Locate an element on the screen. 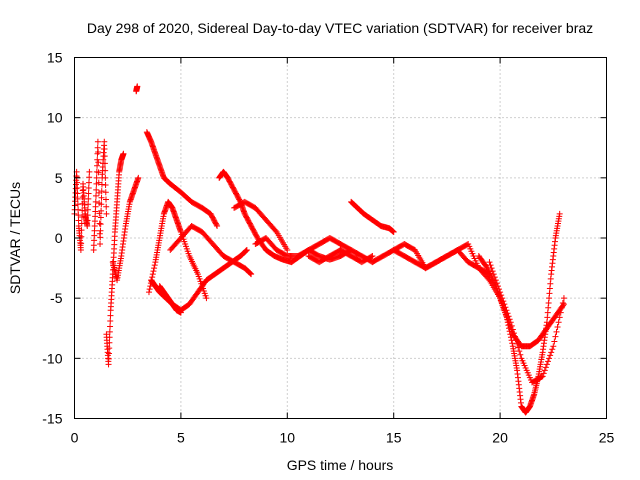 The image size is (640, 480). x-axis-label: GPS time / hours is located at coordinates (340, 465).